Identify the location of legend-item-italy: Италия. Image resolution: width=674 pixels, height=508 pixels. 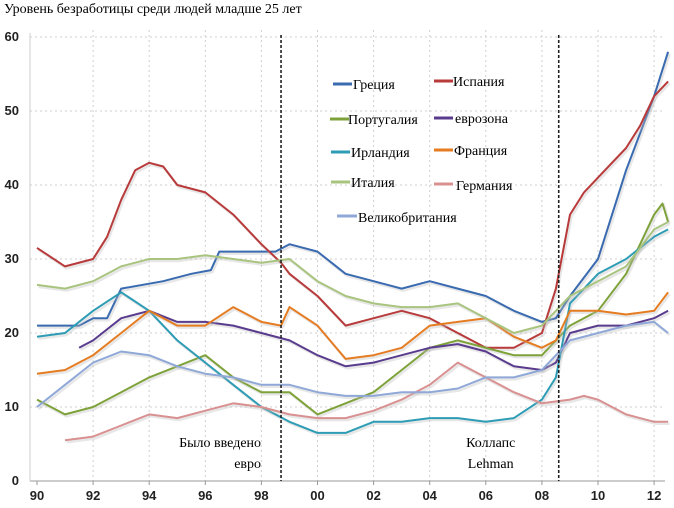
(363, 183).